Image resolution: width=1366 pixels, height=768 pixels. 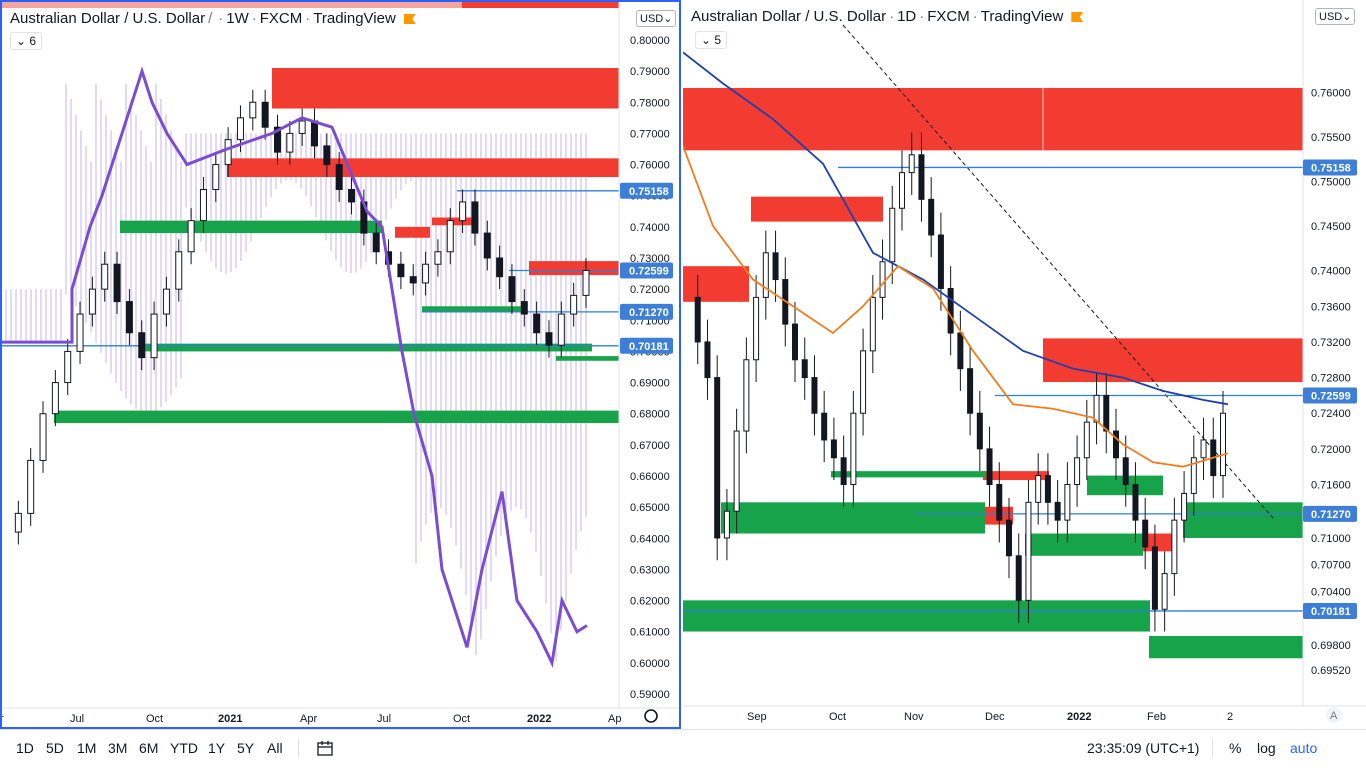 What do you see at coordinates (1331, 343) in the screenshot?
I see `price-tick-label: 0.73200` at bounding box center [1331, 343].